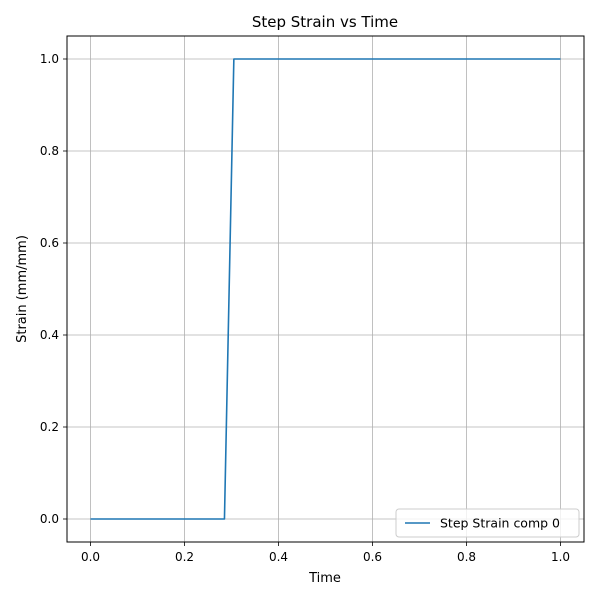 The width and height of the screenshot is (600, 600). Describe the element at coordinates (49, 519) in the screenshot. I see `y-tick-label: 0.0` at that location.